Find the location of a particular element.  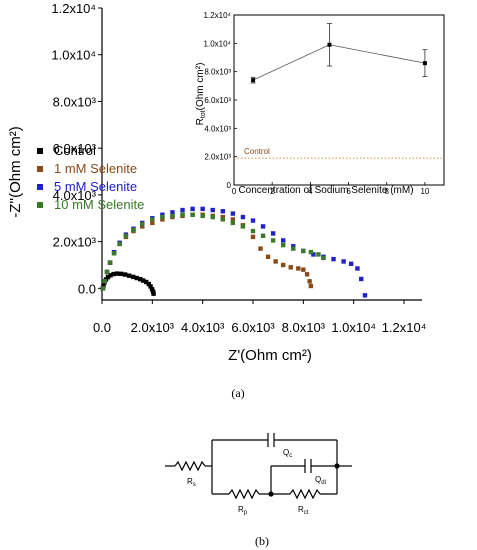

inset-y-axis-label: Rtot(Ohm cm²) is located at coordinates (201, 94).